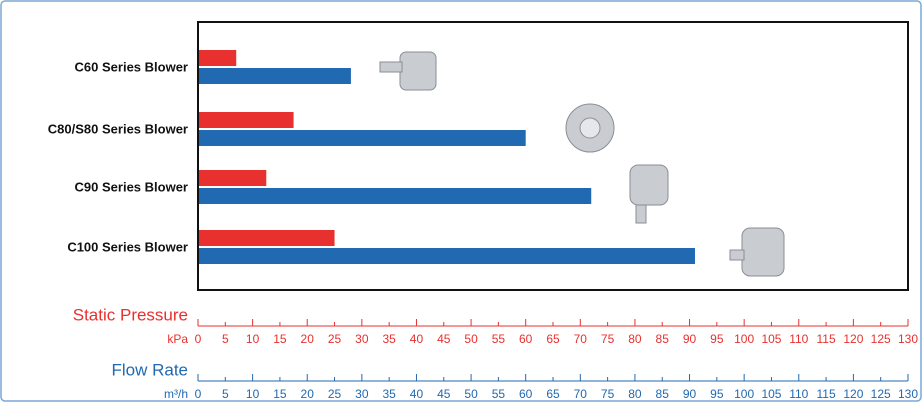  Describe the element at coordinates (130, 314) in the screenshot. I see `axis-title: Static Pressure` at that location.